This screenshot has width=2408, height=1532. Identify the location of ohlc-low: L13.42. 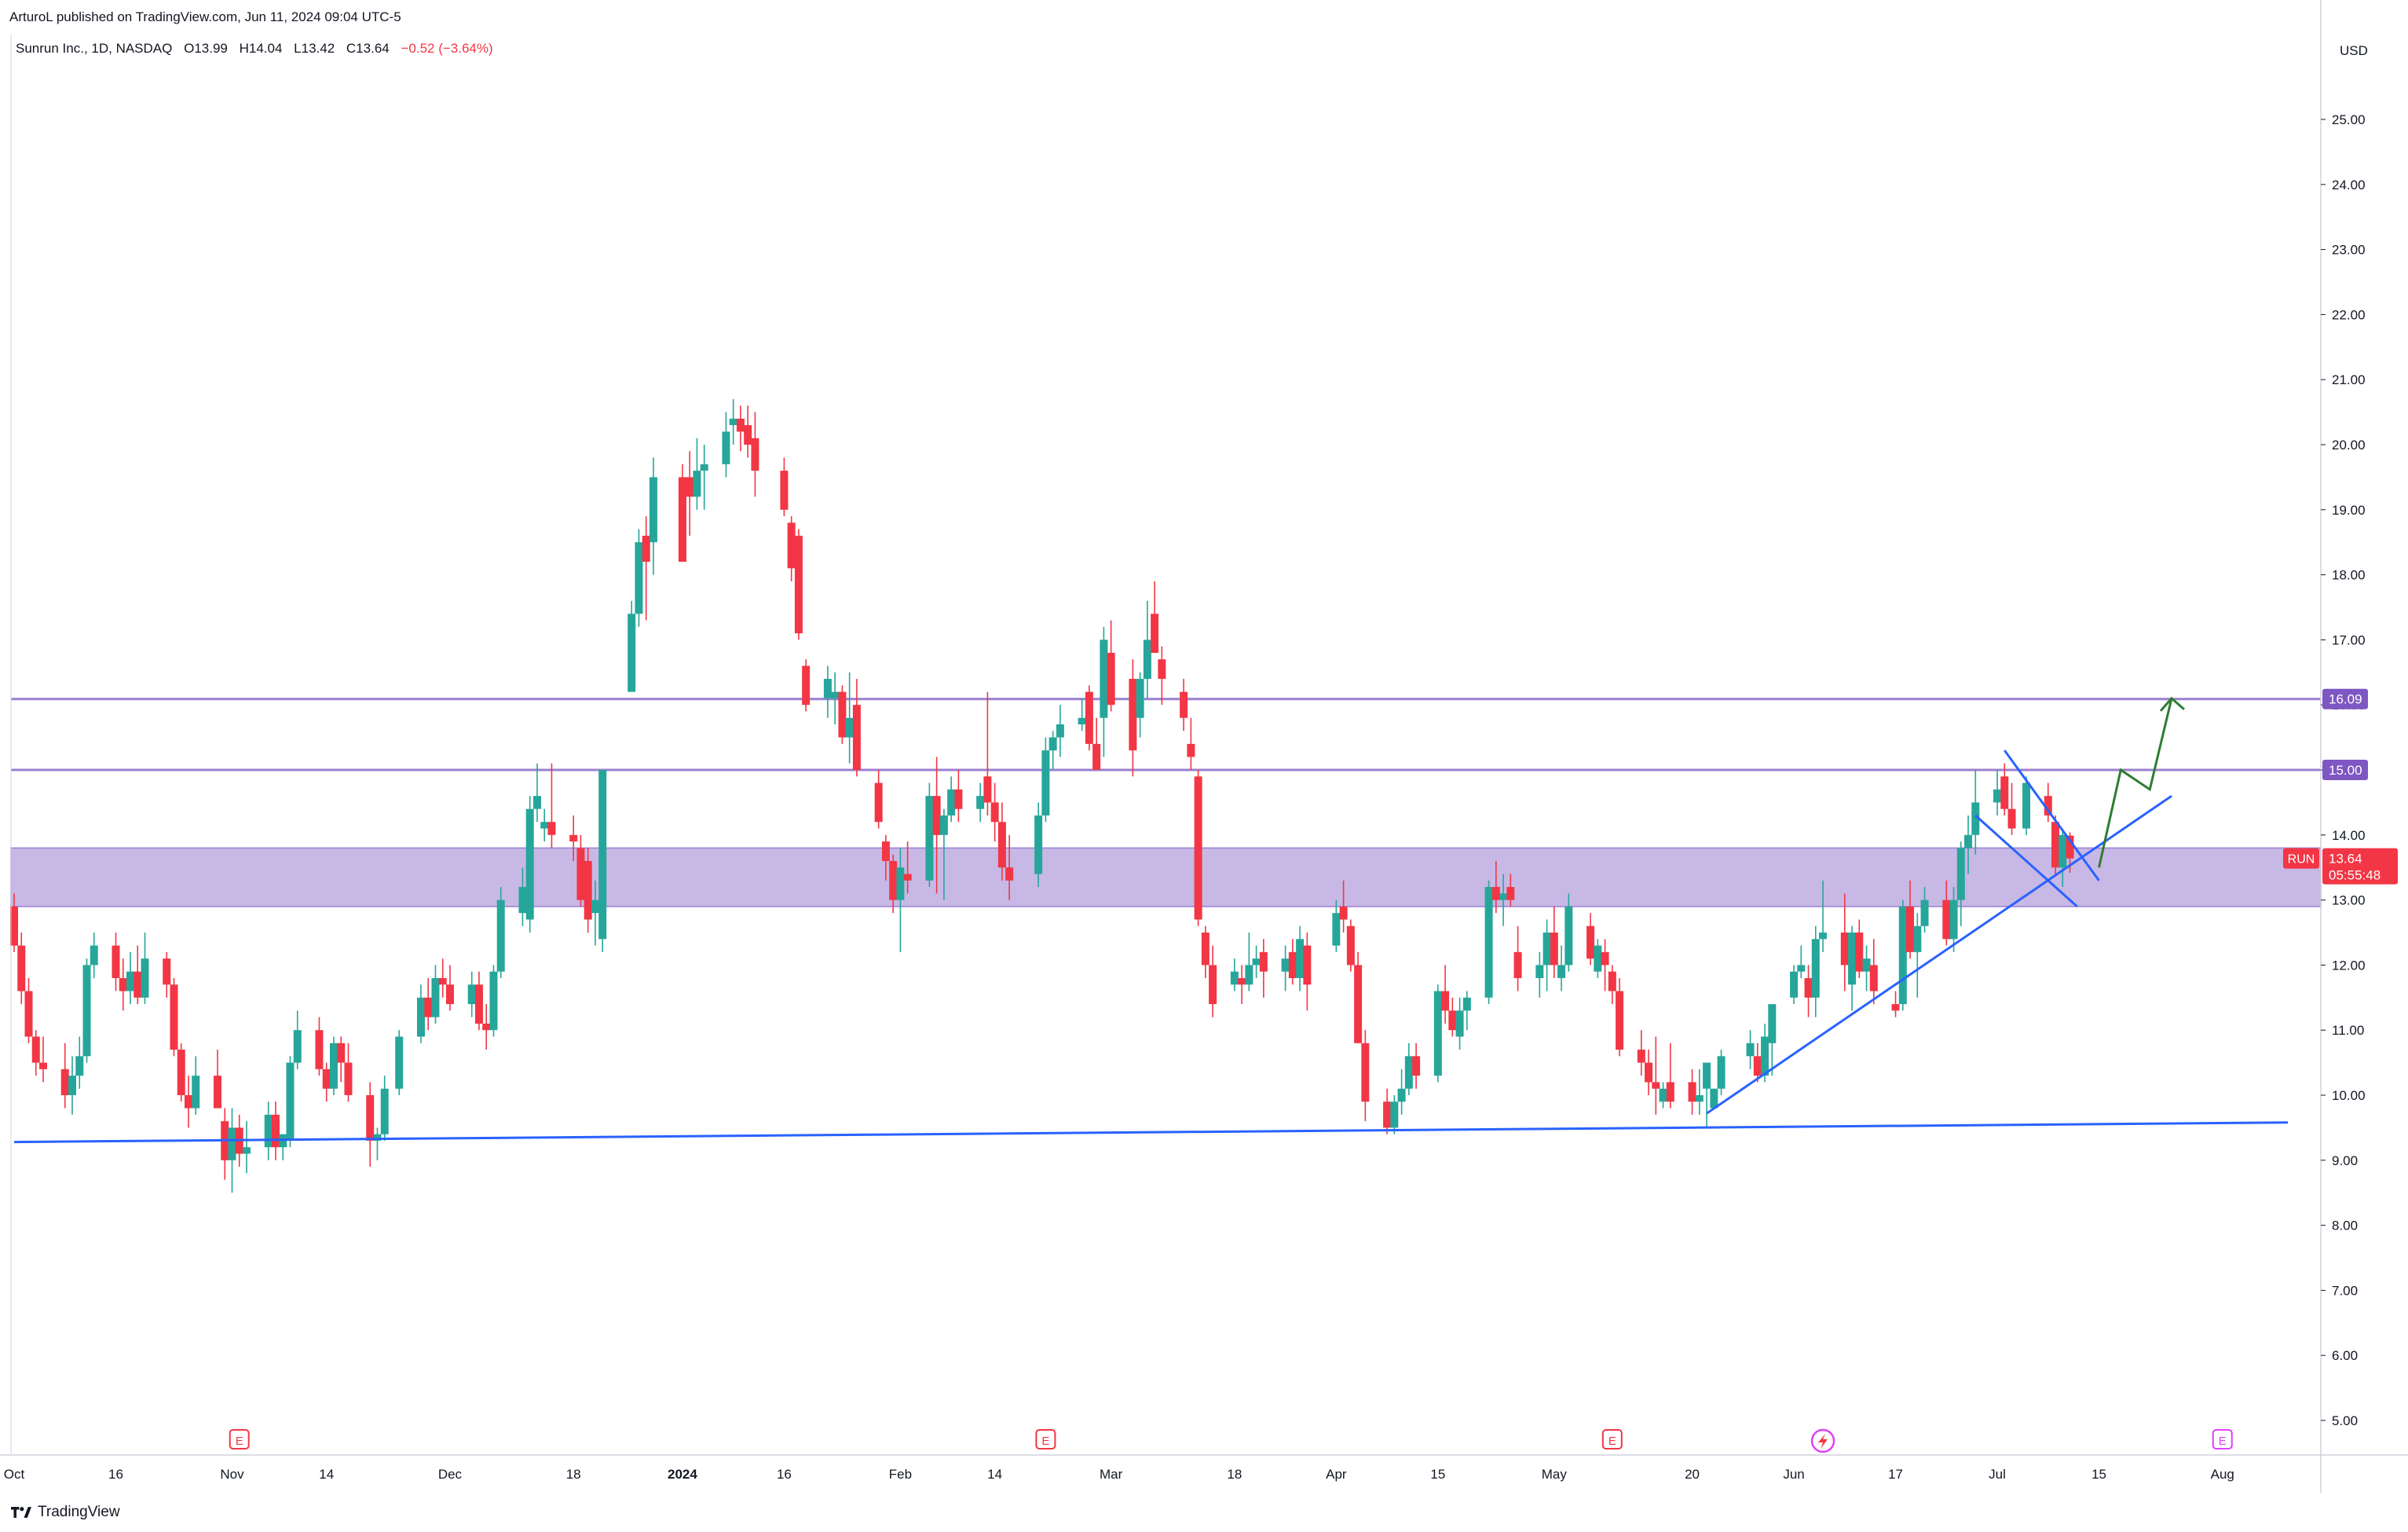
(314, 49).